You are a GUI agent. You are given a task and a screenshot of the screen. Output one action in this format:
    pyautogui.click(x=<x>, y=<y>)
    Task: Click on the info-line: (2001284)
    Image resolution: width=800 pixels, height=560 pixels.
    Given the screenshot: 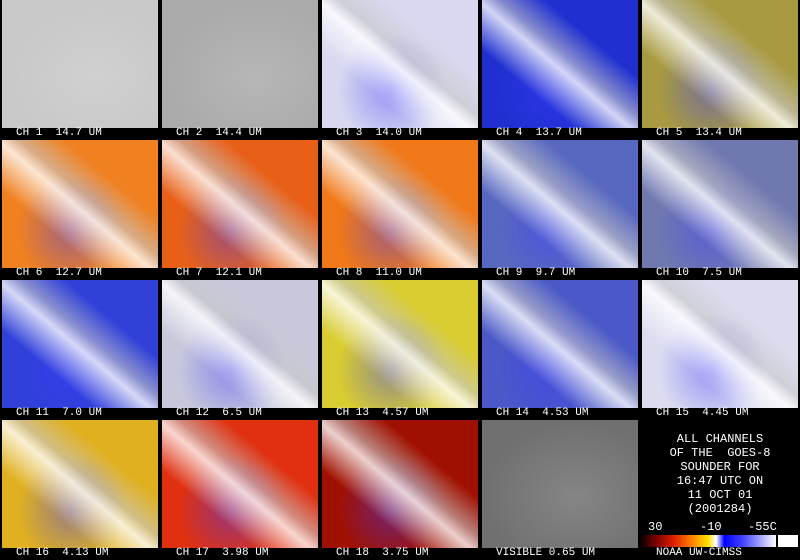 What is the action you would take?
    pyautogui.click(x=720, y=509)
    